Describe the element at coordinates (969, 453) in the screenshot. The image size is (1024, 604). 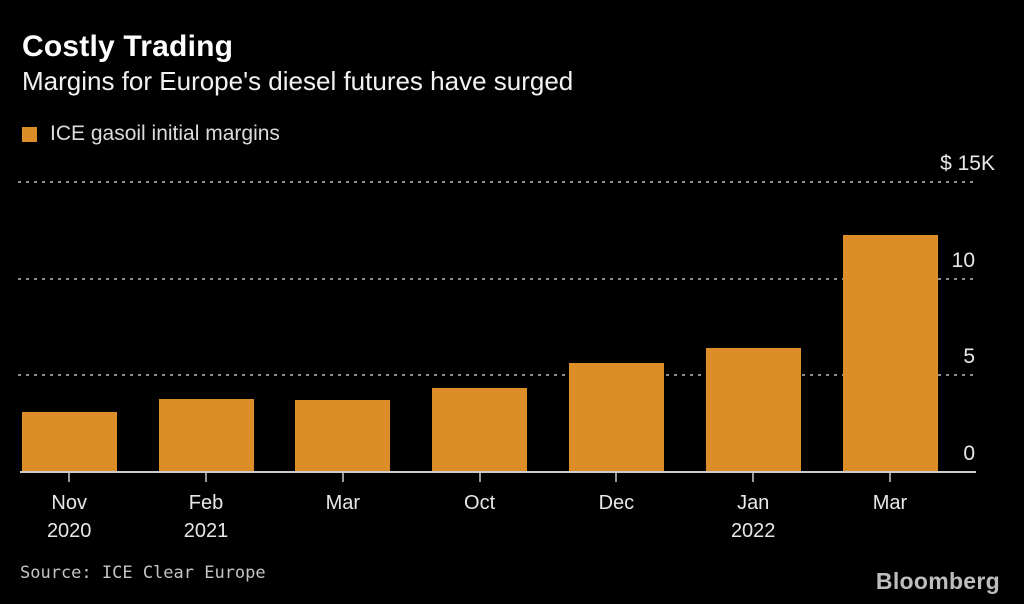
I see `y-axis-label-0: 0` at that location.